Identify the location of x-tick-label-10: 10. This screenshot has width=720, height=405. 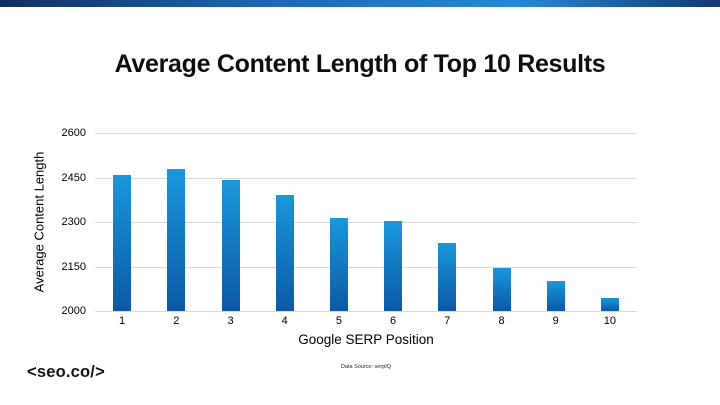
(610, 321).